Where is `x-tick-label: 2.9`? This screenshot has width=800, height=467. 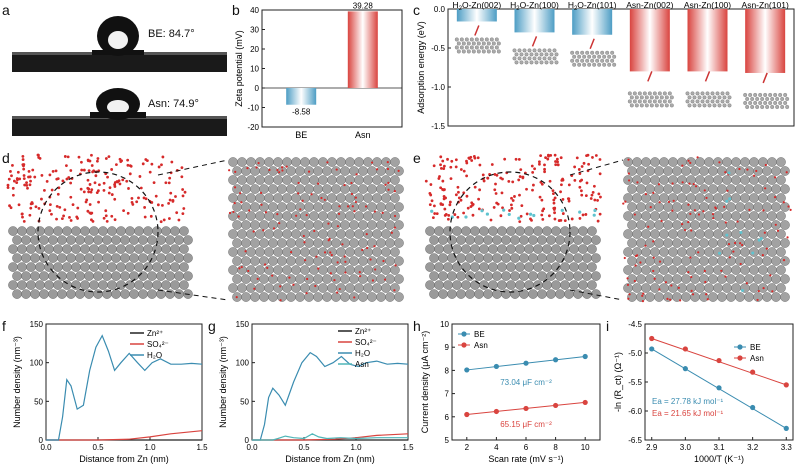 x-tick-label: 2.9 is located at coordinates (652, 447).